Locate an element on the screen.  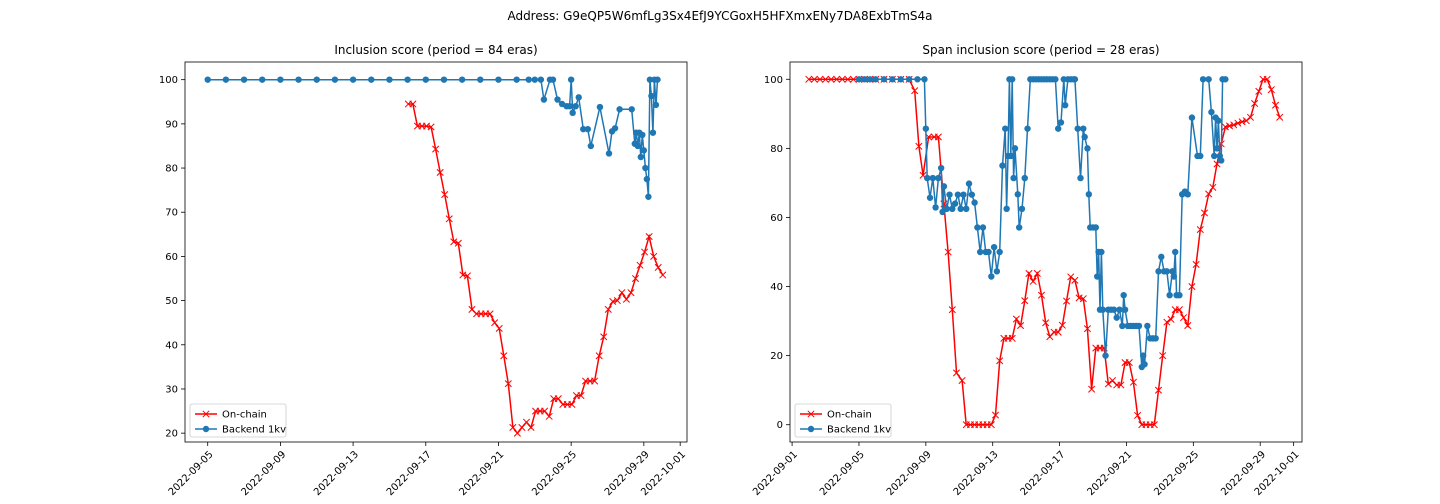
y-tick-label: 50 is located at coordinates (171, 301).